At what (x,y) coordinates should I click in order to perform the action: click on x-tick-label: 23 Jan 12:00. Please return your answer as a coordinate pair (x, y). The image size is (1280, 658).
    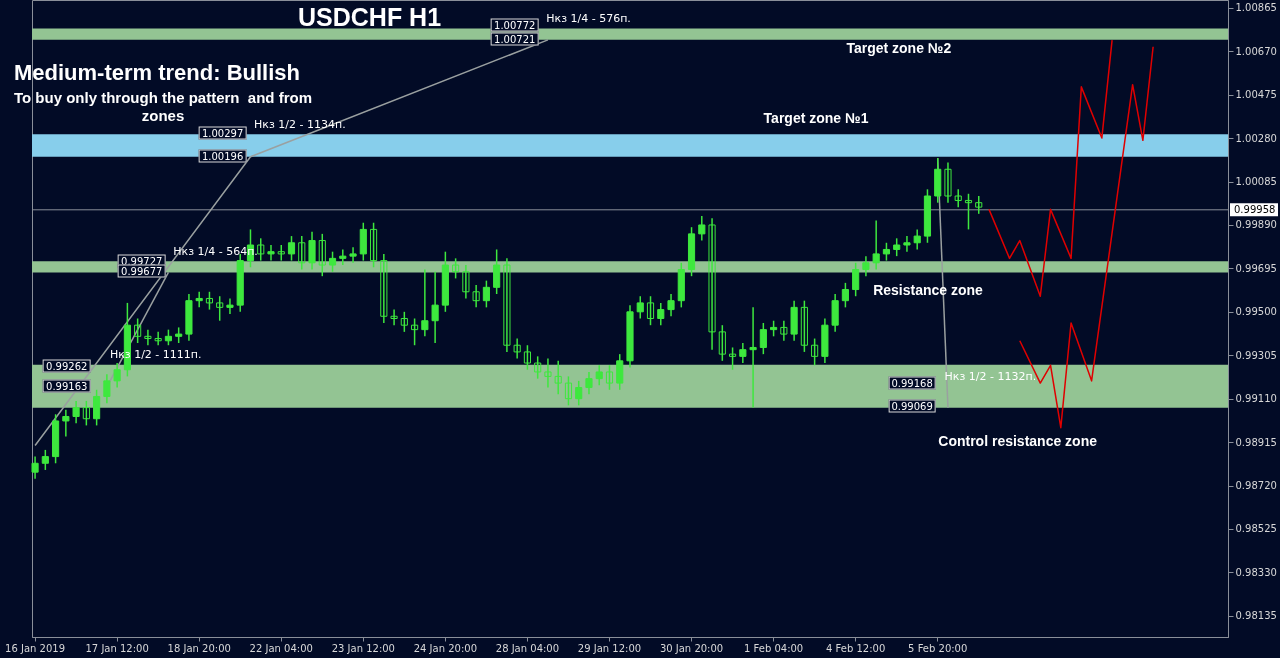
    Looking at the image, I should click on (363, 648).